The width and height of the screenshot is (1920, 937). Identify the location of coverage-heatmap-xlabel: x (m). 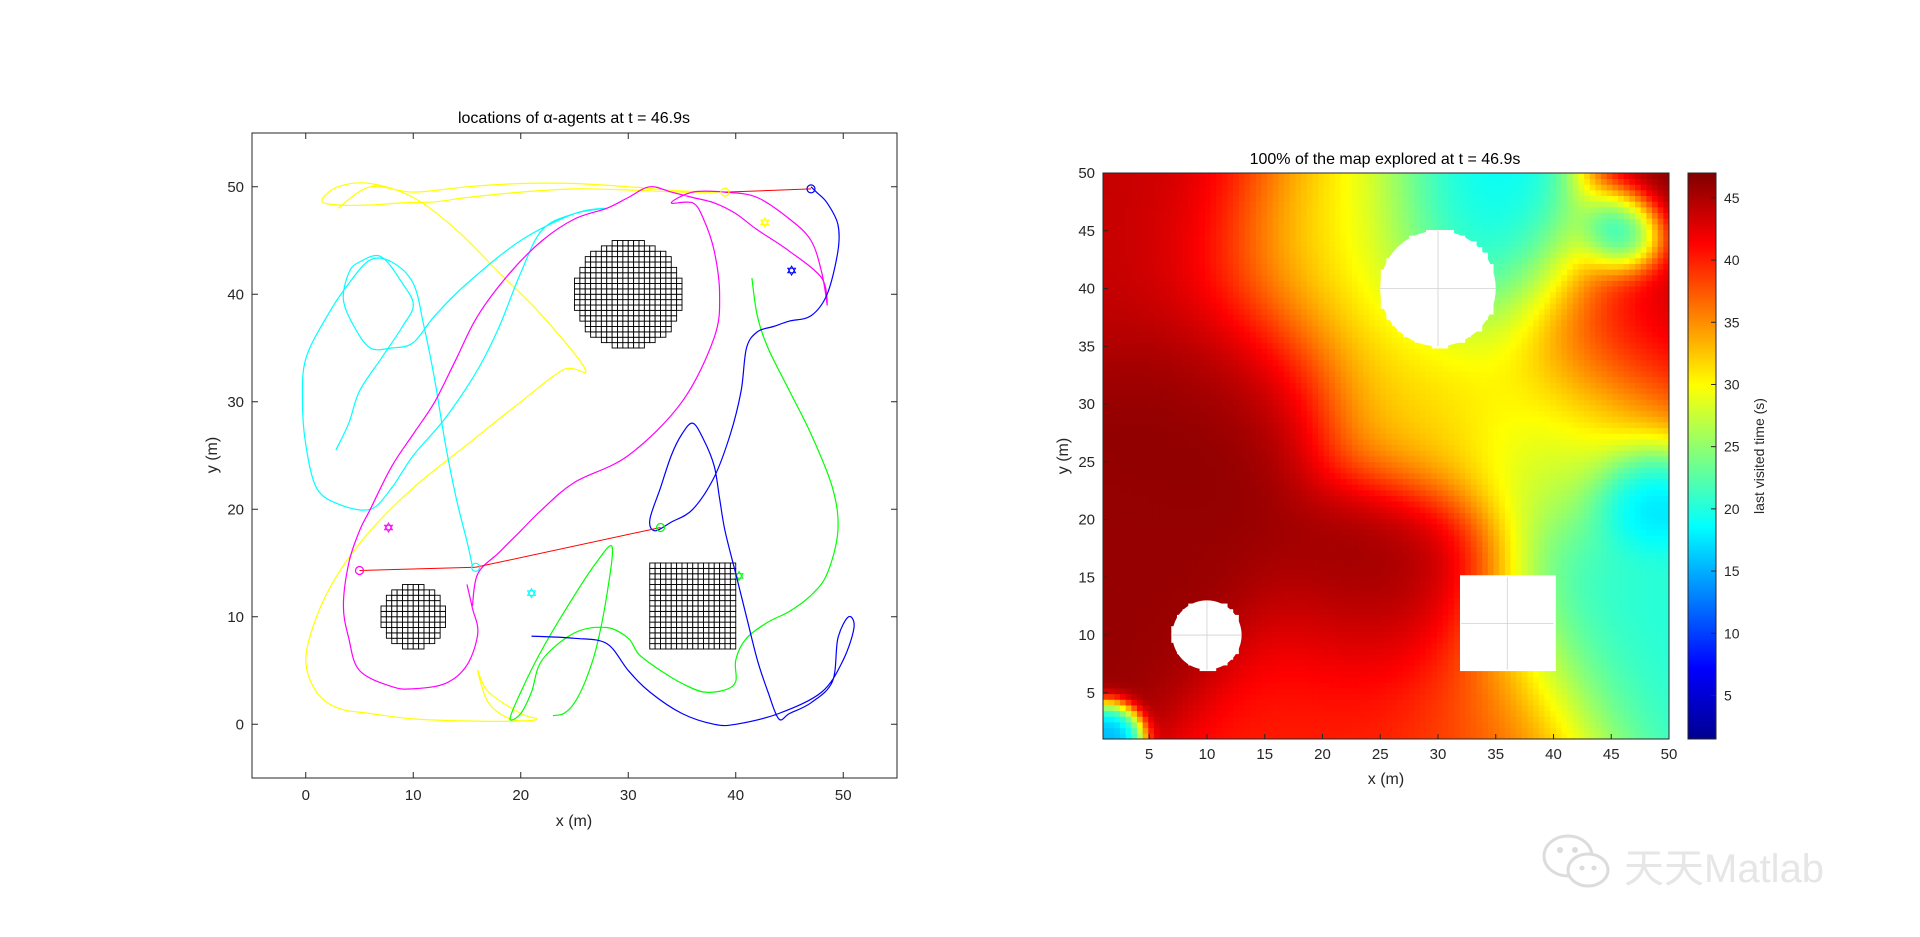
(1386, 779).